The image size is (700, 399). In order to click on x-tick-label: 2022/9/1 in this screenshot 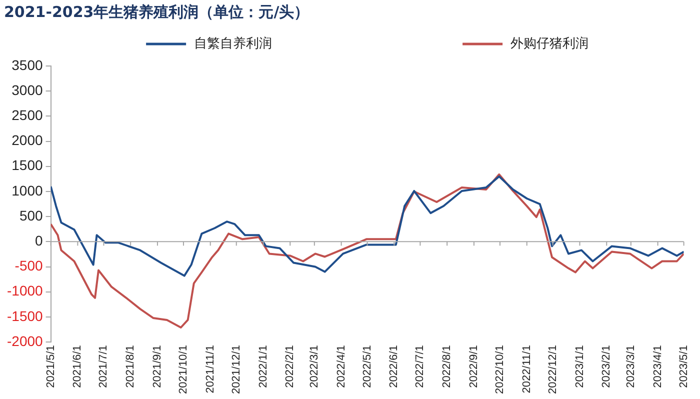, I will do `click(474, 366)`.